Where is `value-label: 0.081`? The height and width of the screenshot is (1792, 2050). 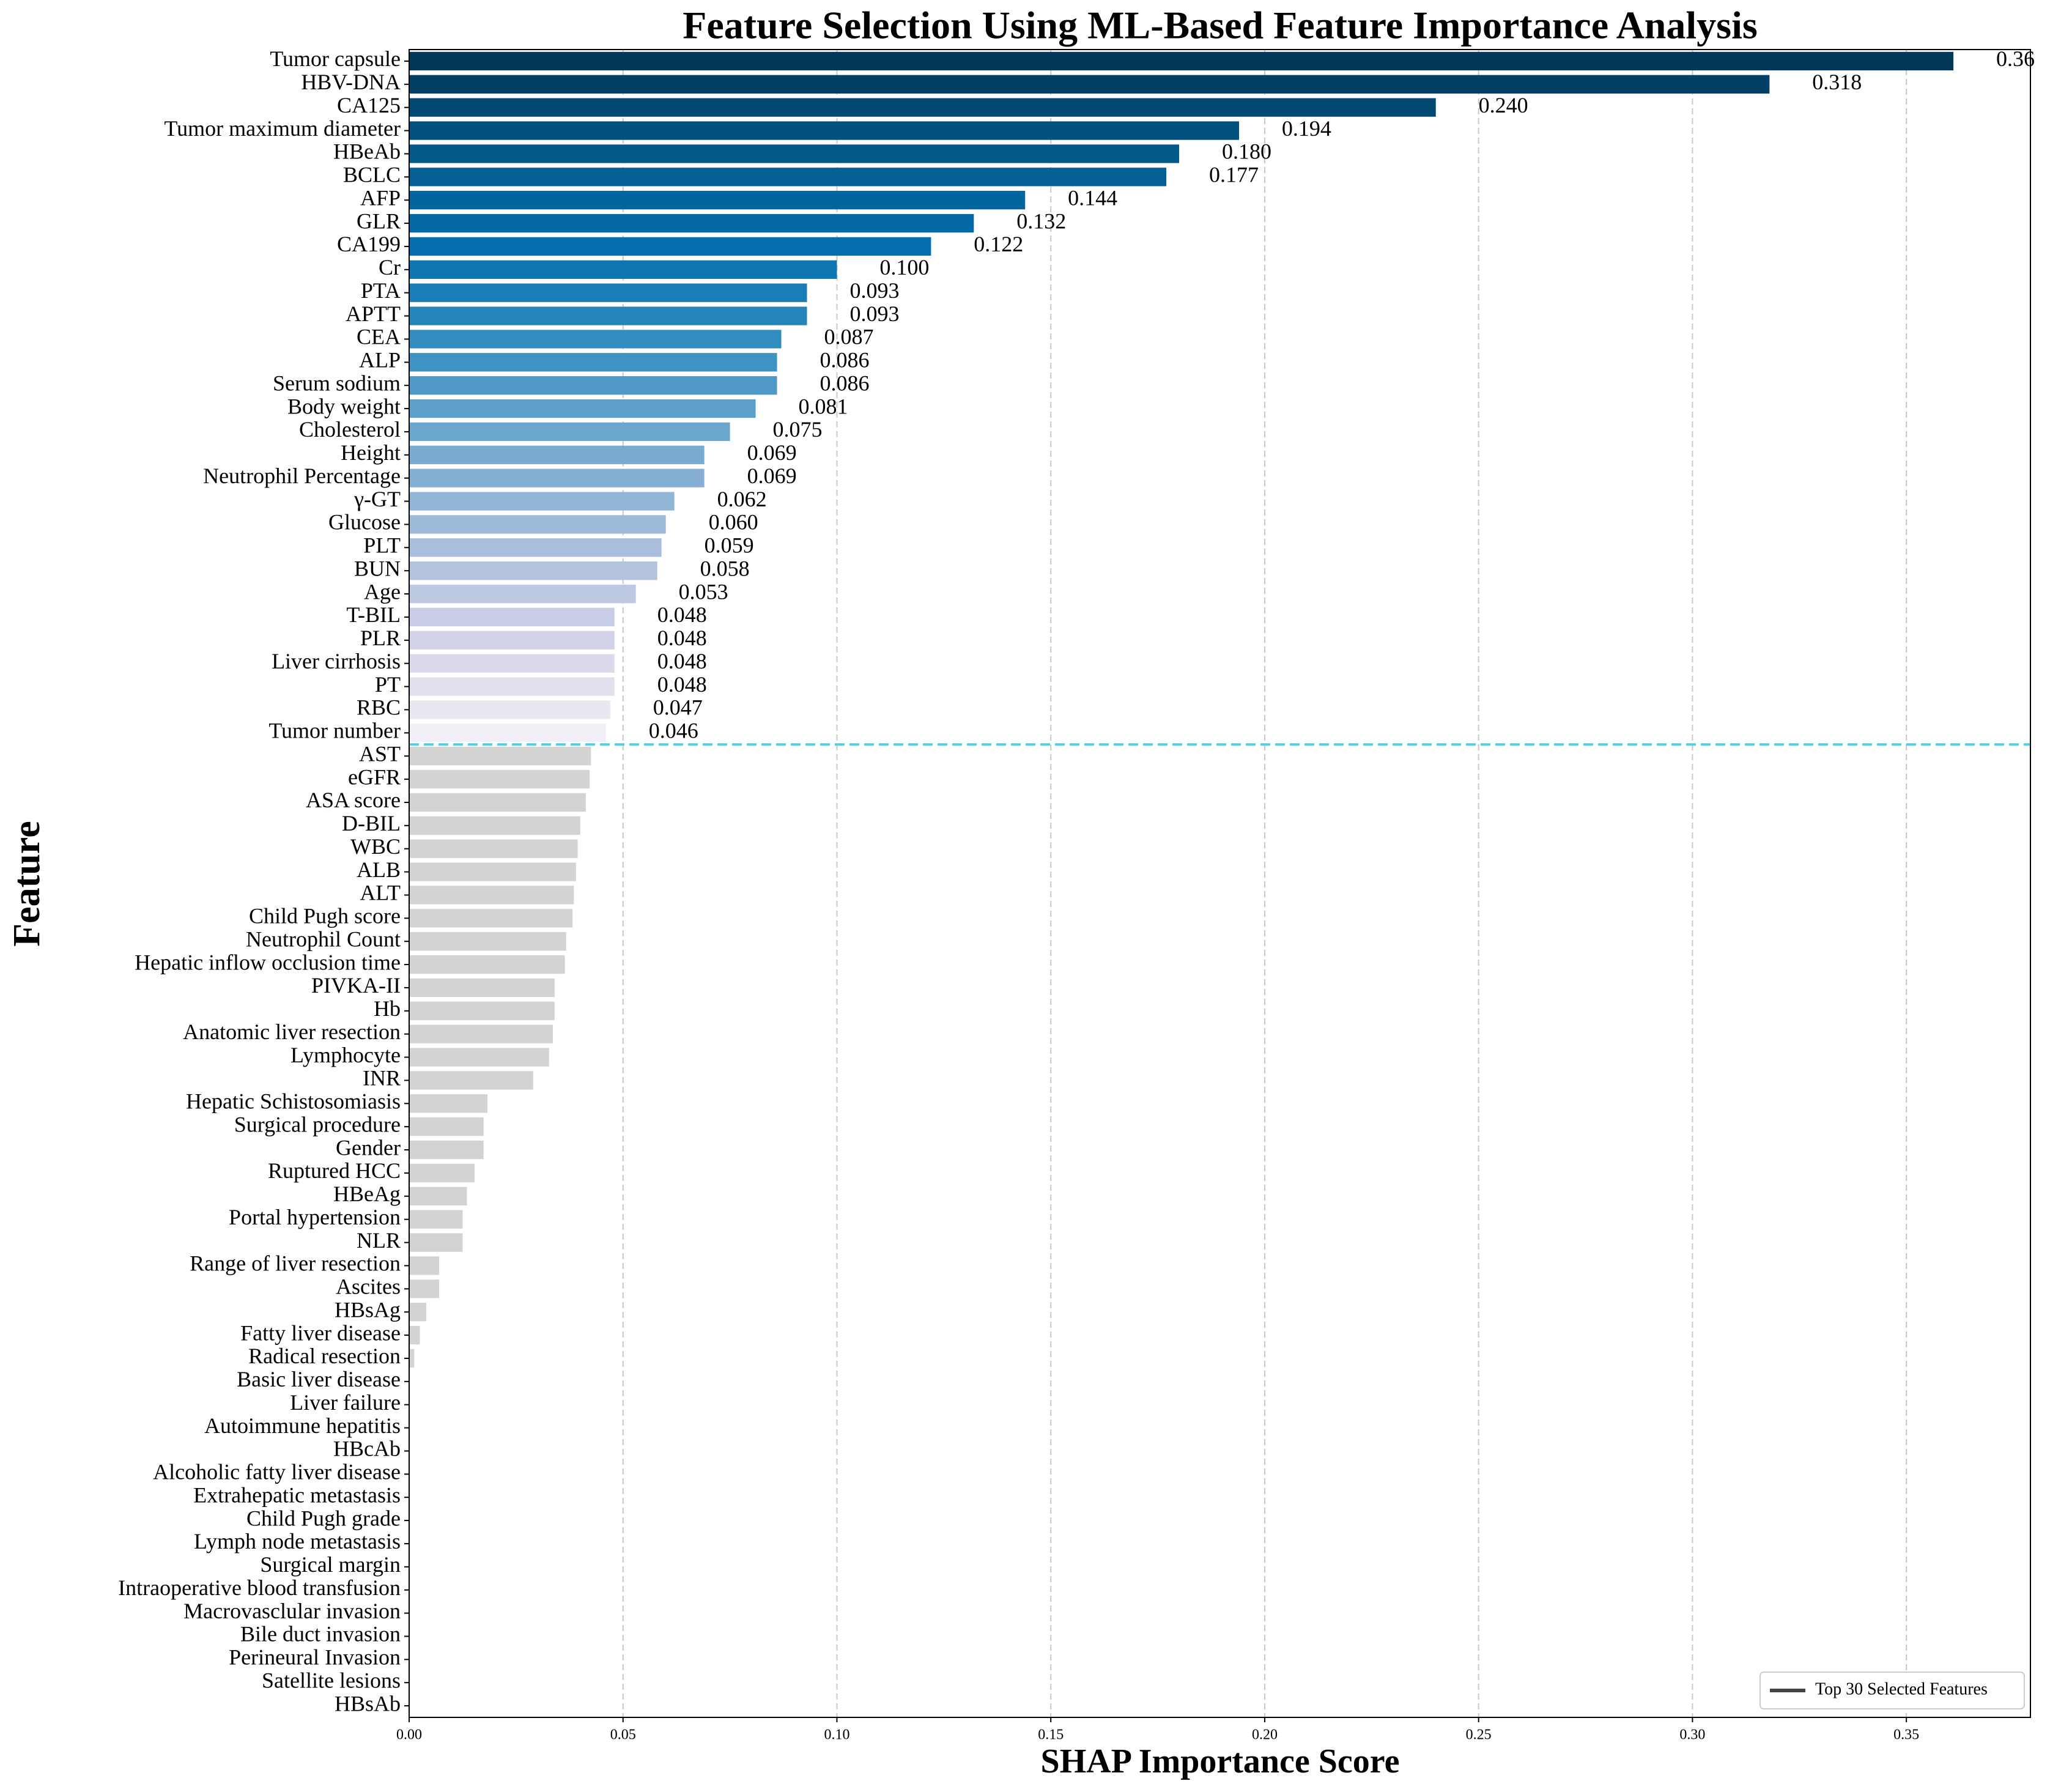
value-label: 0.081 is located at coordinates (823, 406).